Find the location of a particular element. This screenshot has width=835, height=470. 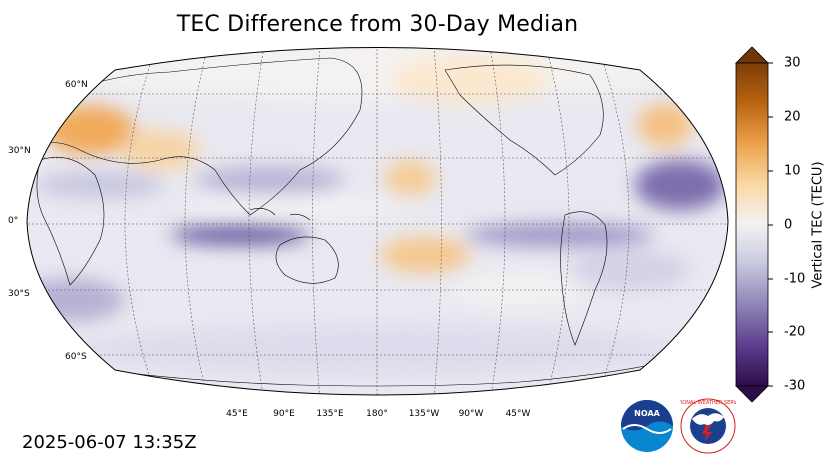

lat-label-60n: 60°N is located at coordinates (76, 85).